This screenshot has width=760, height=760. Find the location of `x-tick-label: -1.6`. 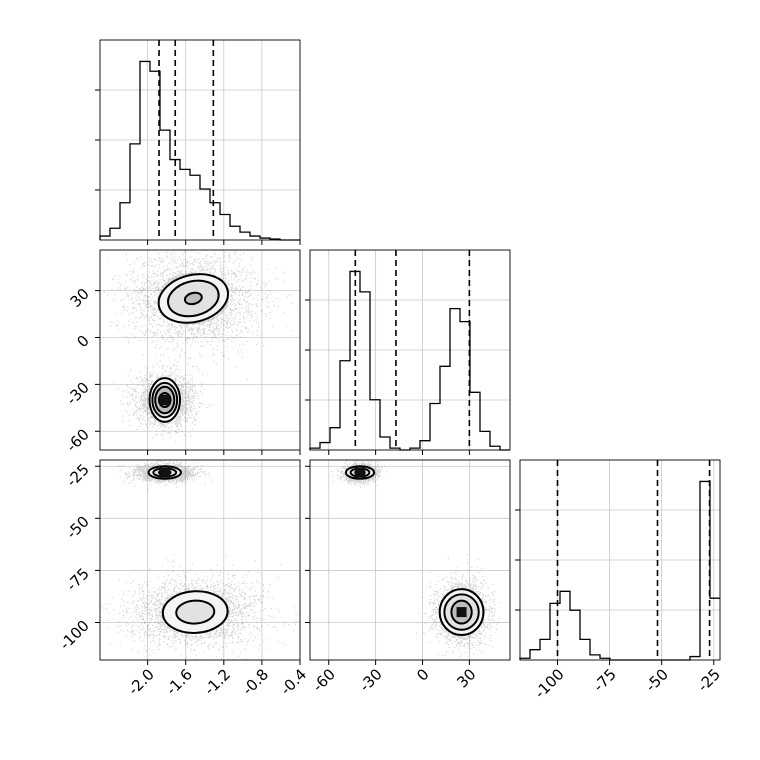

x-tick-label: -1.6 is located at coordinates (179, 681).